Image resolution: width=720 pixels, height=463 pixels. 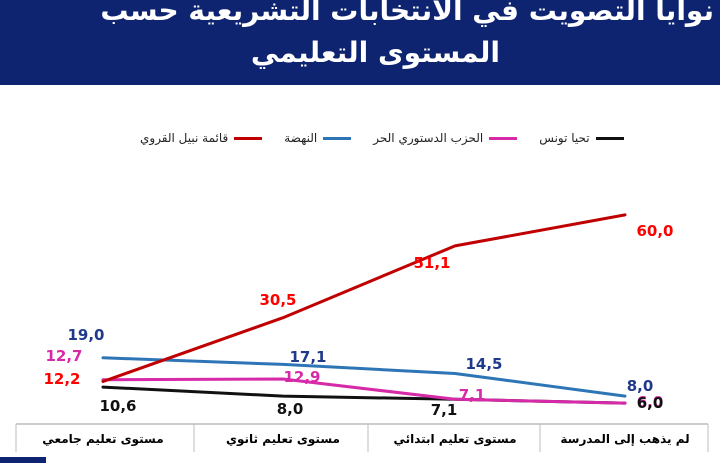 What do you see at coordinates (503, 138) in the screenshot?
I see `legend-swatch-destouri` at bounding box center [503, 138].